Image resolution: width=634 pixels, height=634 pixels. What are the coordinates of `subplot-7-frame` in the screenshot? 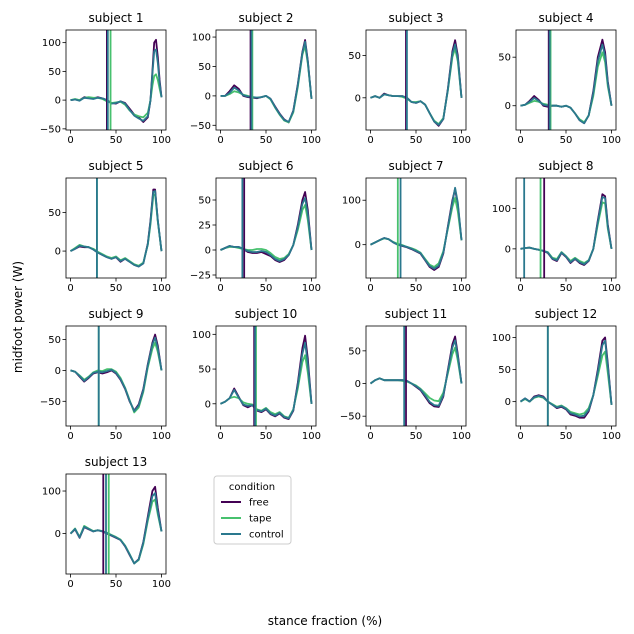 It's located at (416, 228).